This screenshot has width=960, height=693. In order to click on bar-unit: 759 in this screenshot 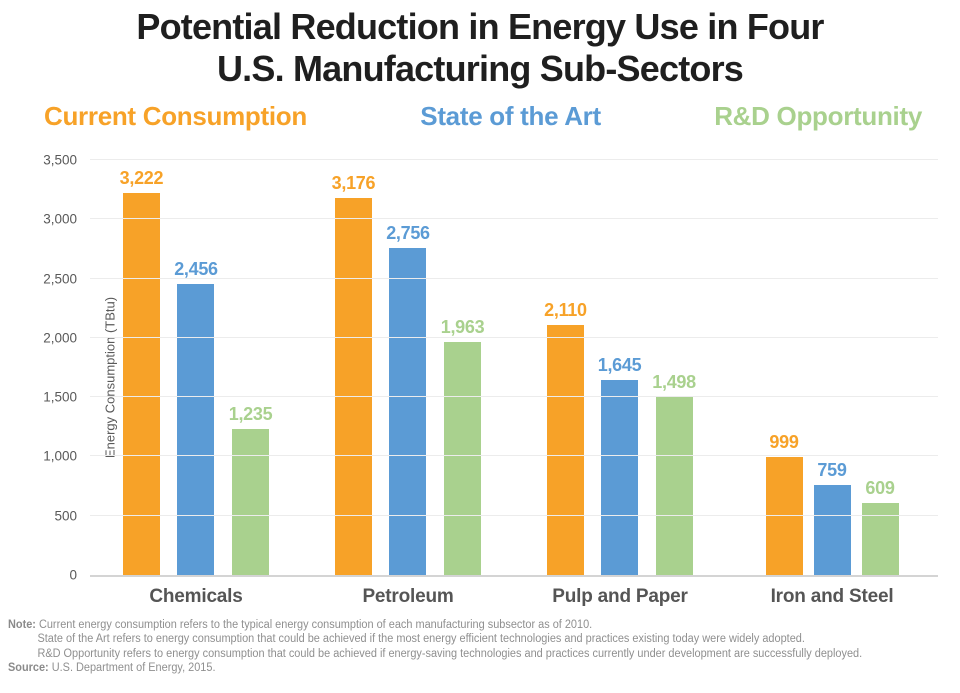, I will do `click(832, 367)`.